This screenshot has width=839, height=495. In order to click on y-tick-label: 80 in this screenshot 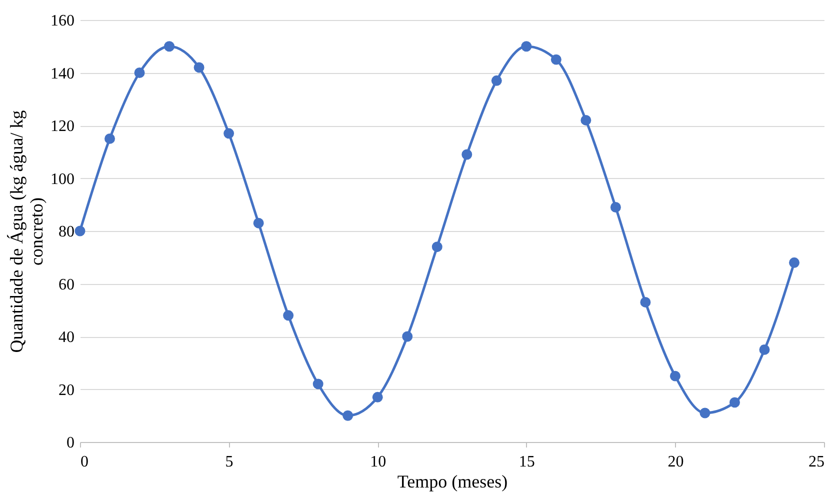, I will do `click(66, 232)`.